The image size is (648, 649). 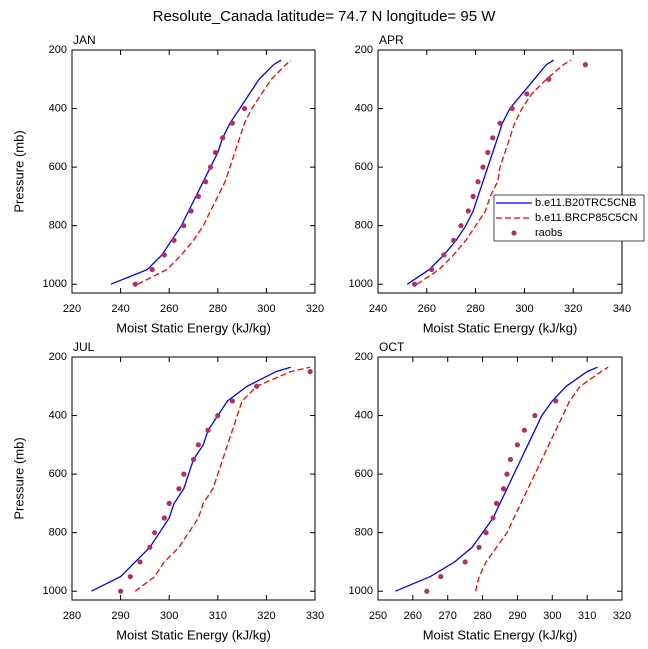 What do you see at coordinates (585, 203) in the screenshot?
I see `legend-label: b.e11.B20TRC5CNB` at bounding box center [585, 203].